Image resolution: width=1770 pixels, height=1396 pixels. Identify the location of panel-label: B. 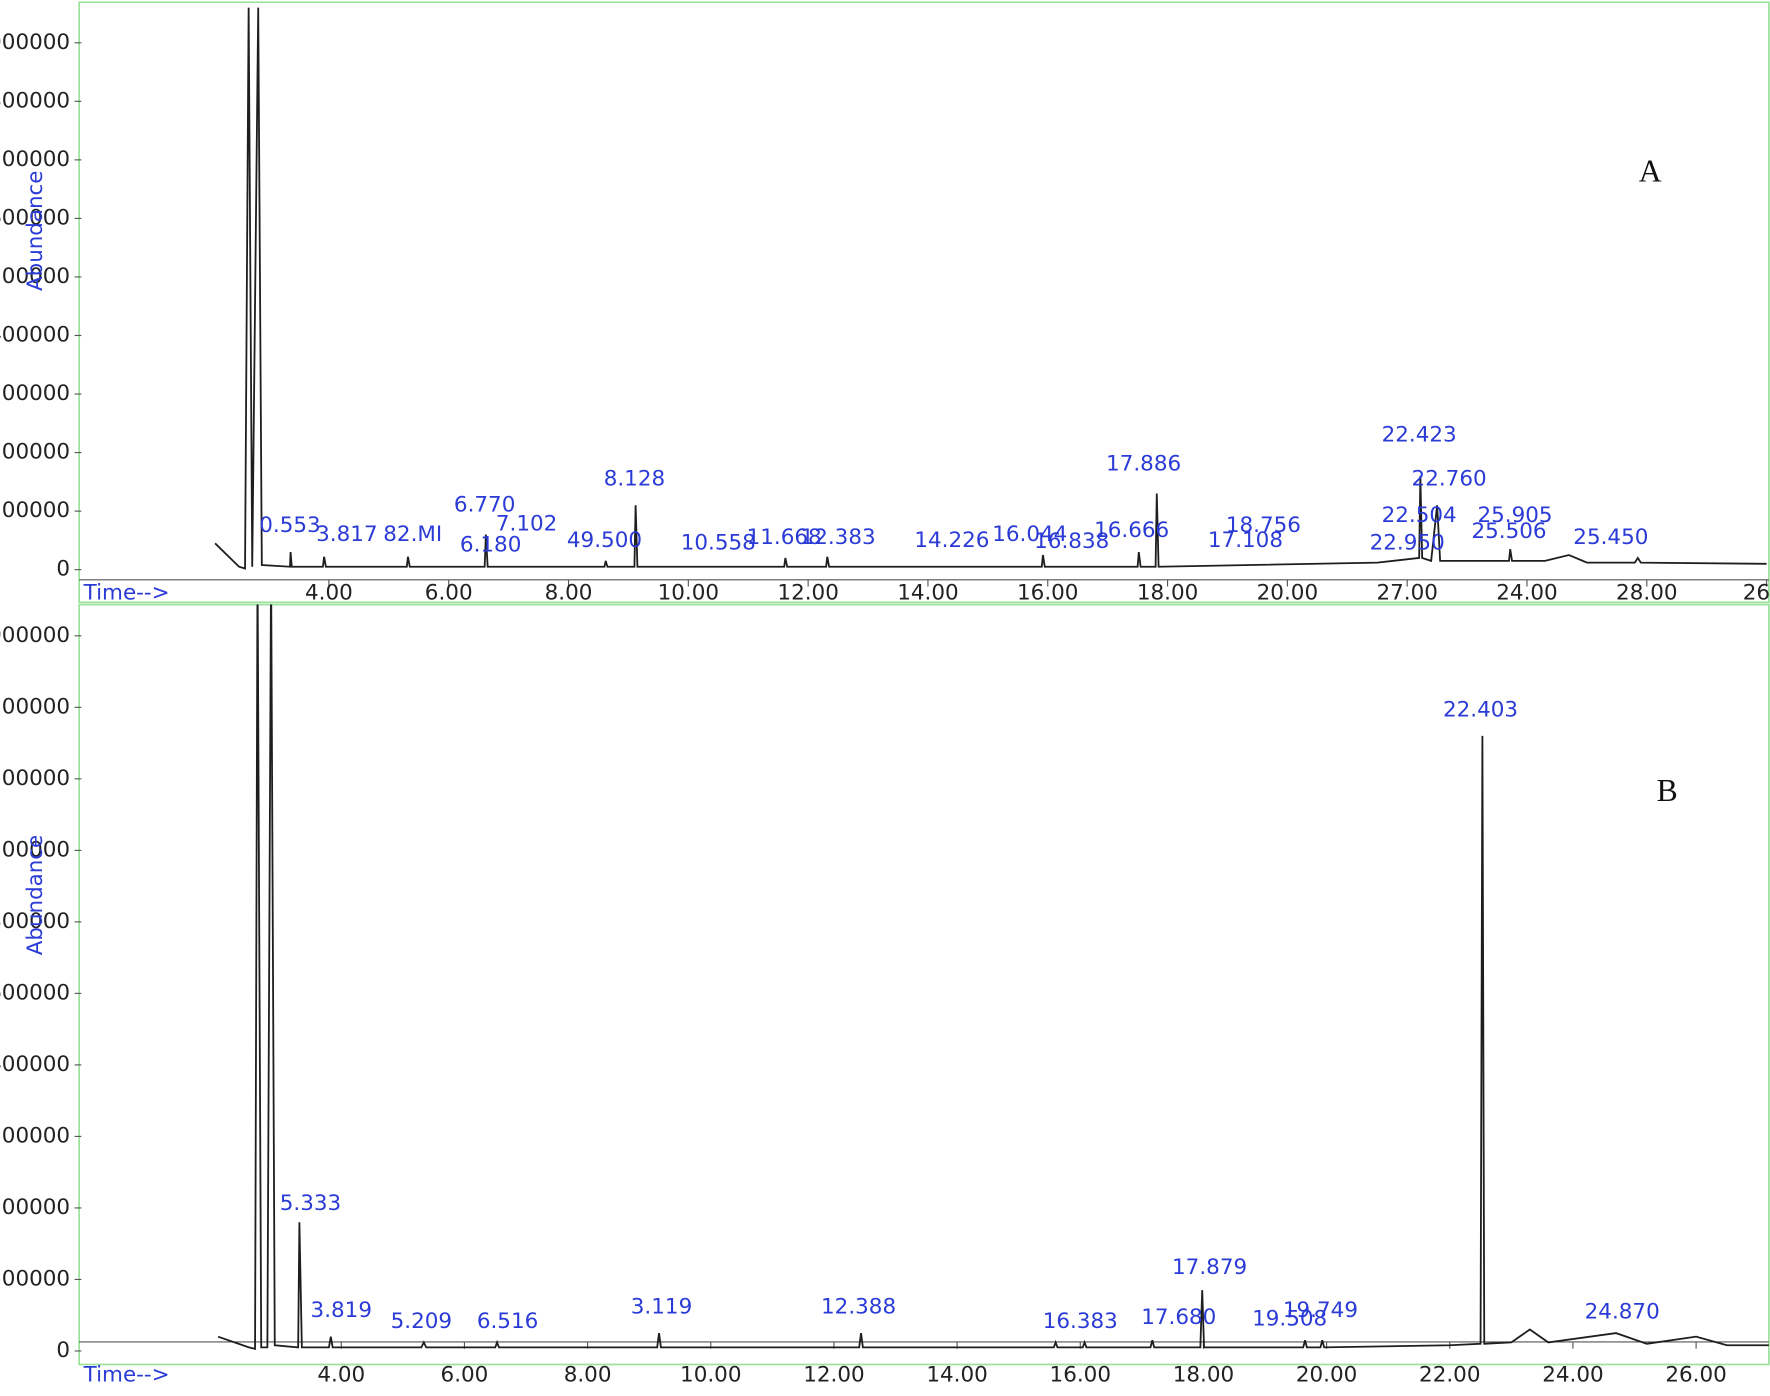
(1667, 790).